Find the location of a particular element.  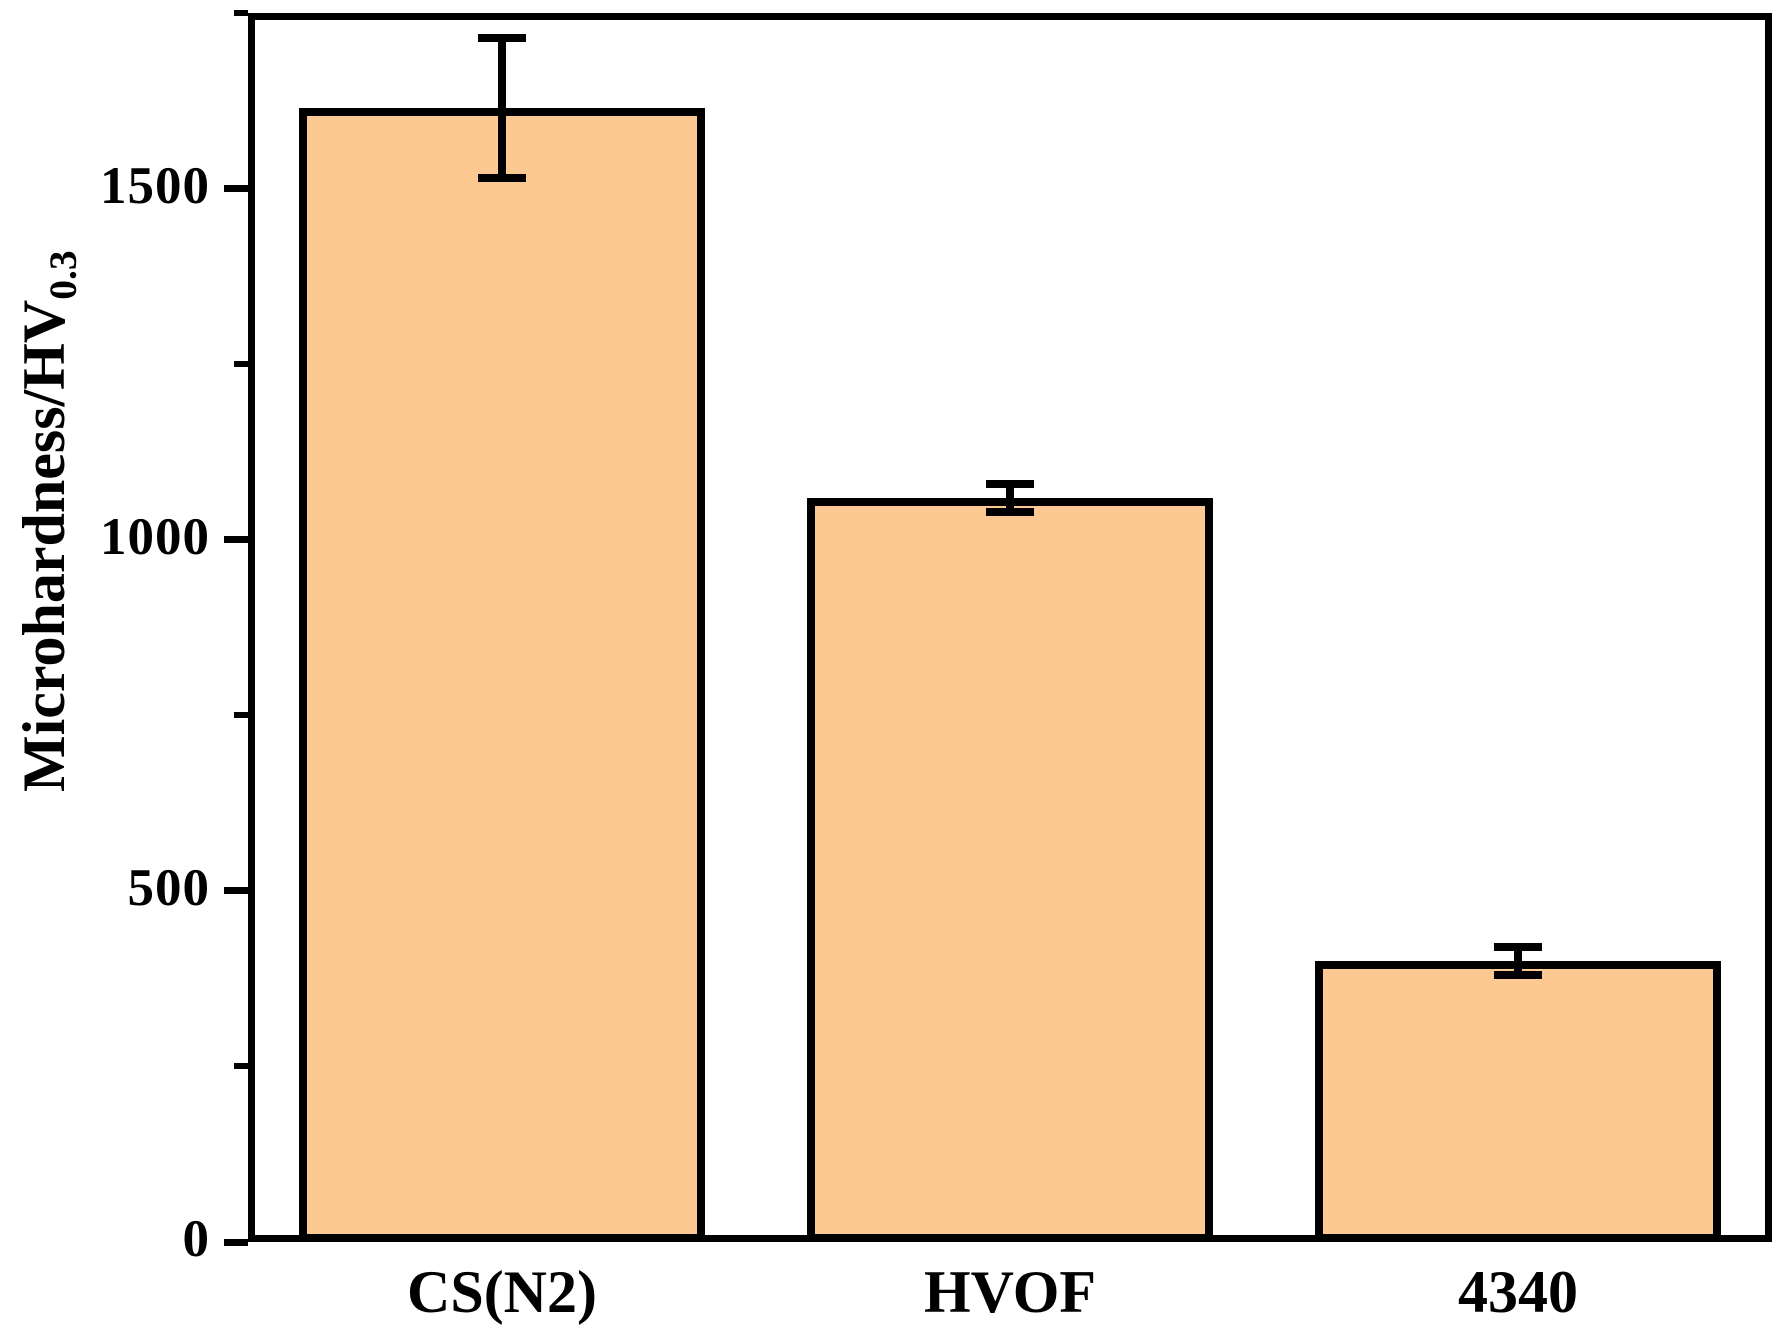

y-tick-label: 500 is located at coordinates (168, 887).